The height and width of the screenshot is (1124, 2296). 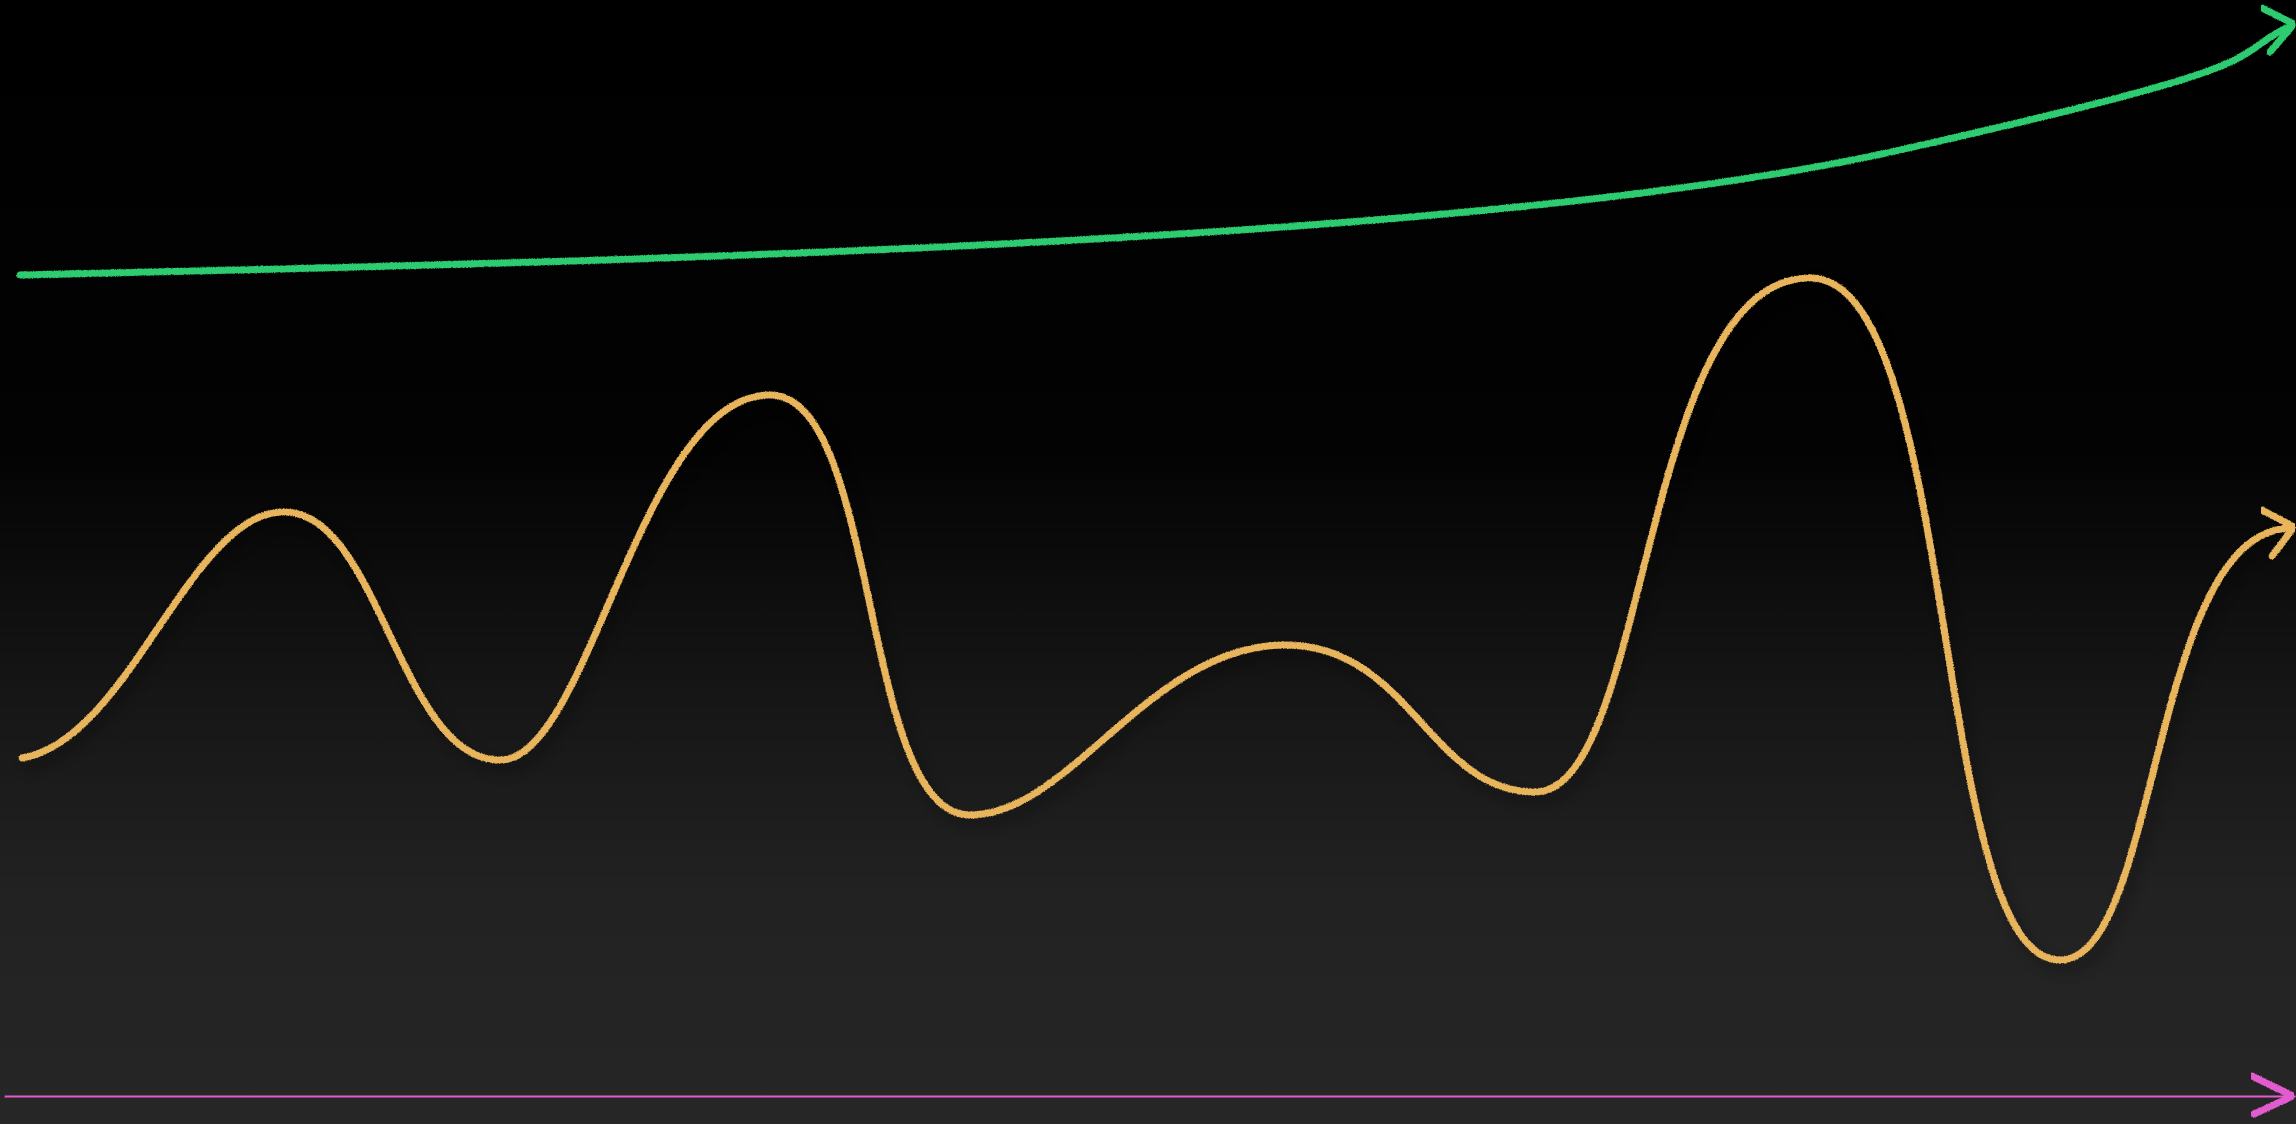 I want to click on baseline-arrow-line, so click(x=1150, y=1096).